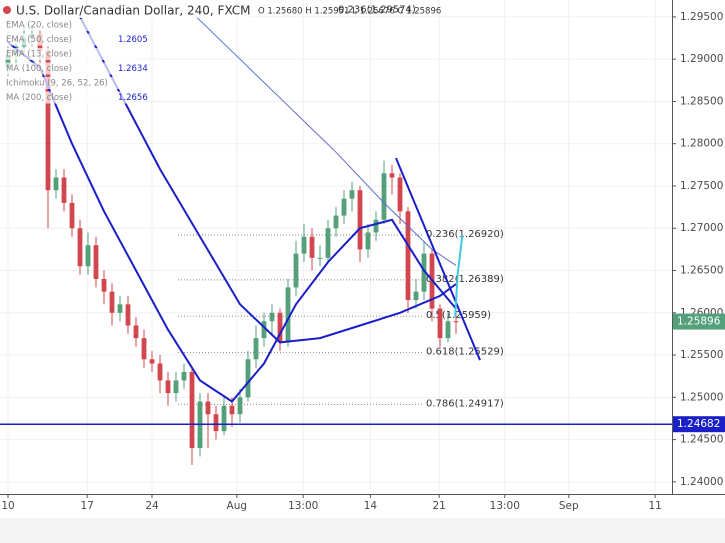 This screenshot has width=725, height=543. What do you see at coordinates (701, 144) in the screenshot?
I see `y-tick-label: 1.28000` at bounding box center [701, 144].